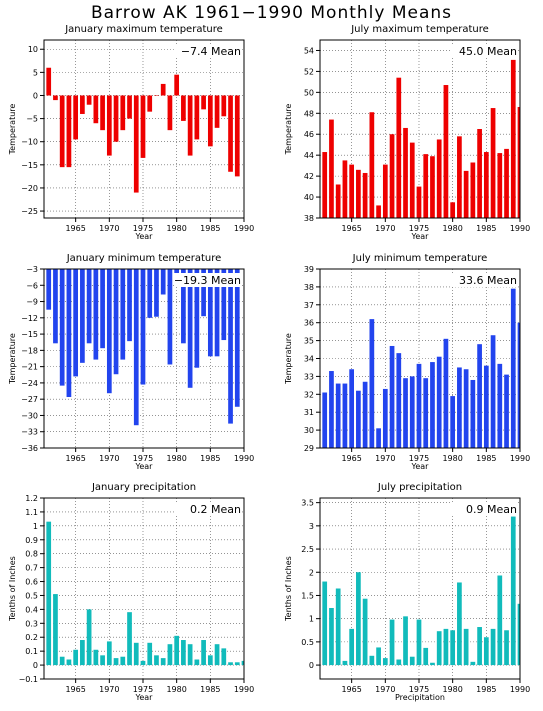 Image resolution: width=543 pixels, height=711 pixels. What do you see at coordinates (144, 236) in the screenshot?
I see `x-axis-label: Year` at bounding box center [144, 236].